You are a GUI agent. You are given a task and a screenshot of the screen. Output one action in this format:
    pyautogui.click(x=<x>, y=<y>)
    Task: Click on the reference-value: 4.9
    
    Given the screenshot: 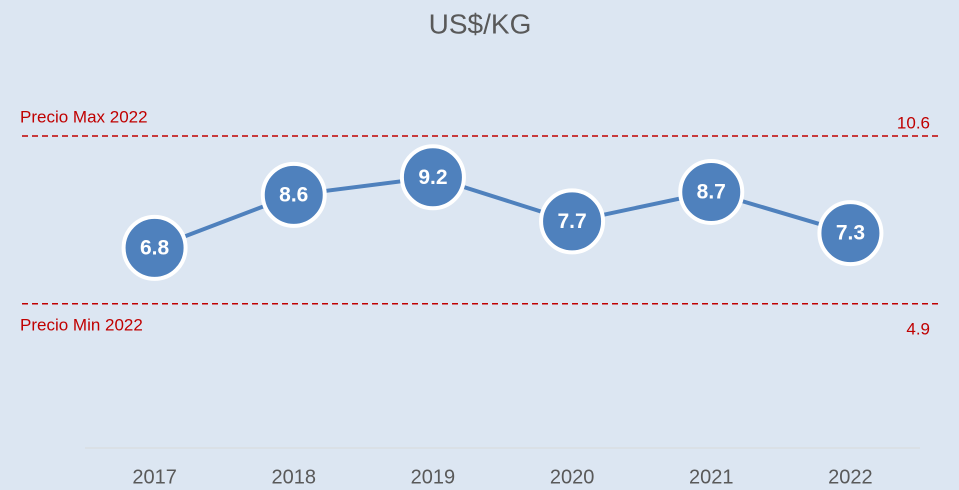 What is the action you would take?
    pyautogui.click(x=918, y=328)
    